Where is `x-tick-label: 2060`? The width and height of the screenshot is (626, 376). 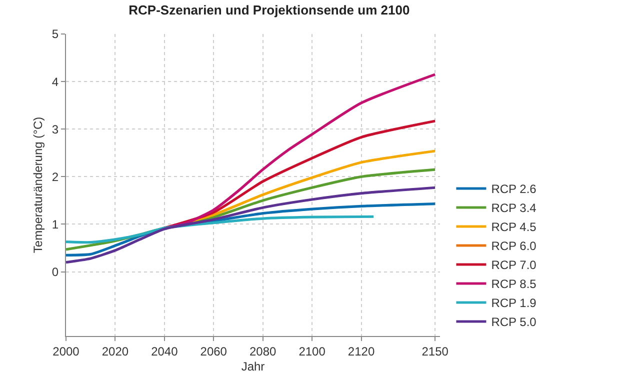
x-tick-label: 2060 is located at coordinates (214, 351).